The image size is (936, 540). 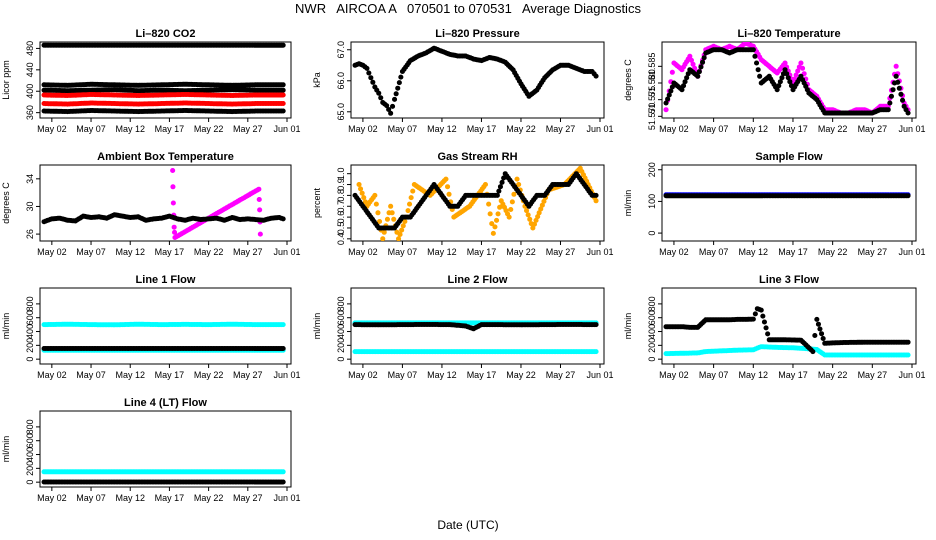 What do you see at coordinates (6, 80) in the screenshot?
I see `y-axis-label: Licor ppm` at bounding box center [6, 80].